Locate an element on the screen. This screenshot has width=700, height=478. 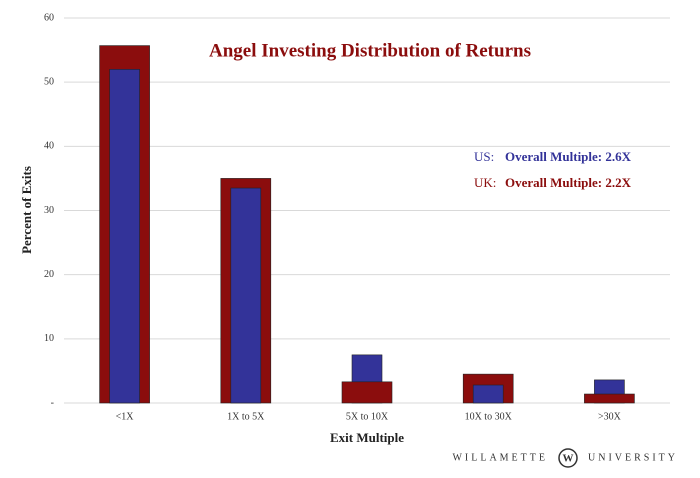
legend-note: Overall Multiple: 2.2X is located at coordinates (568, 182).